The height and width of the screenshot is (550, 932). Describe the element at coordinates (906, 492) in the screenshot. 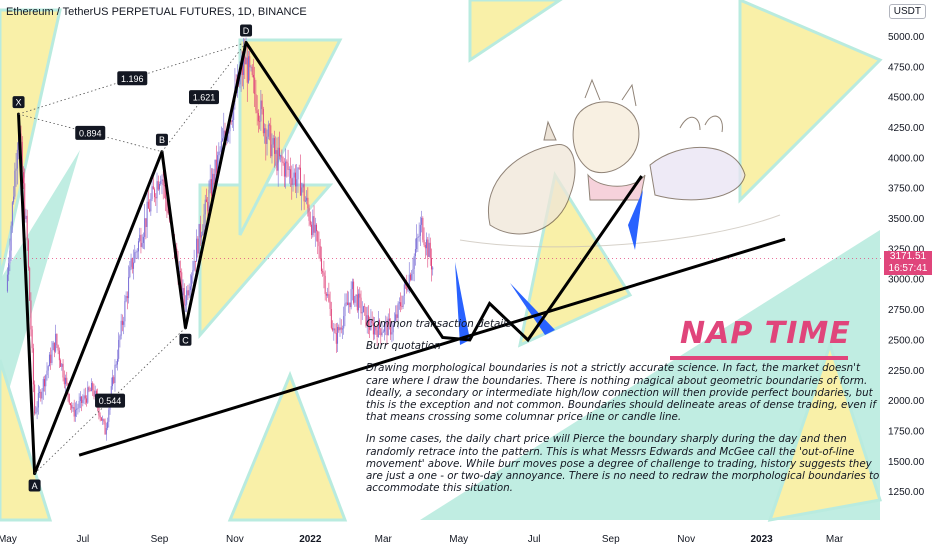

I see `y-tick-label: 1250.00` at that location.